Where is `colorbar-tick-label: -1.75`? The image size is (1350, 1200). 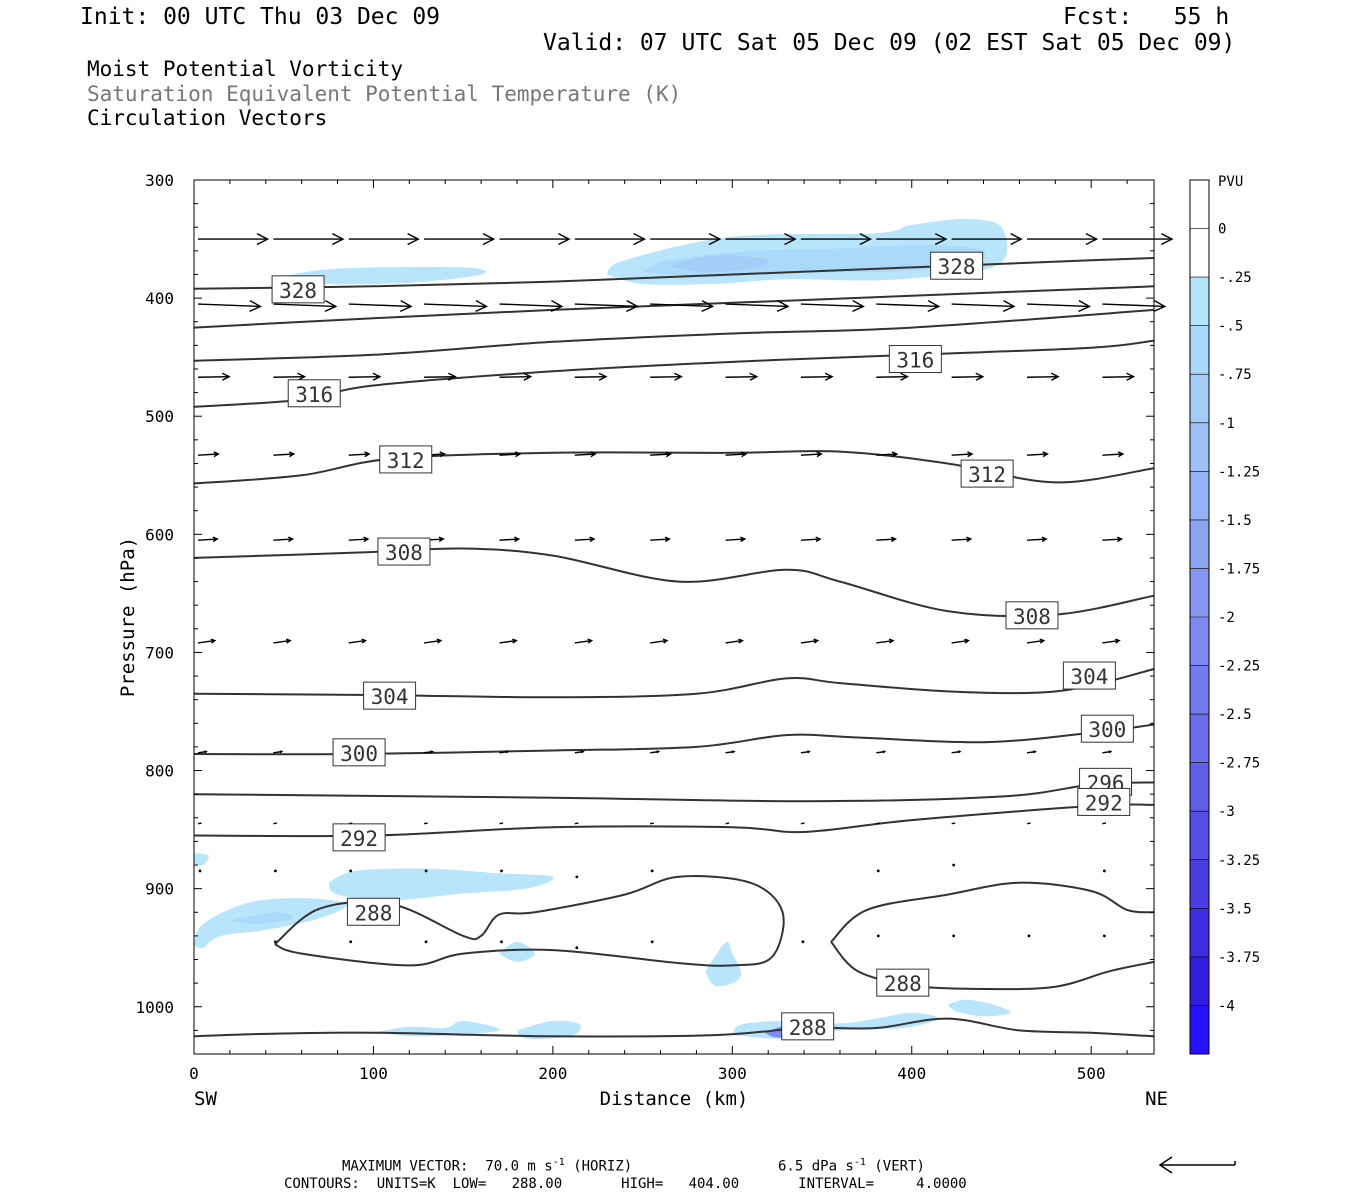
colorbar-tick-label: -1.75 is located at coordinates (1239, 569).